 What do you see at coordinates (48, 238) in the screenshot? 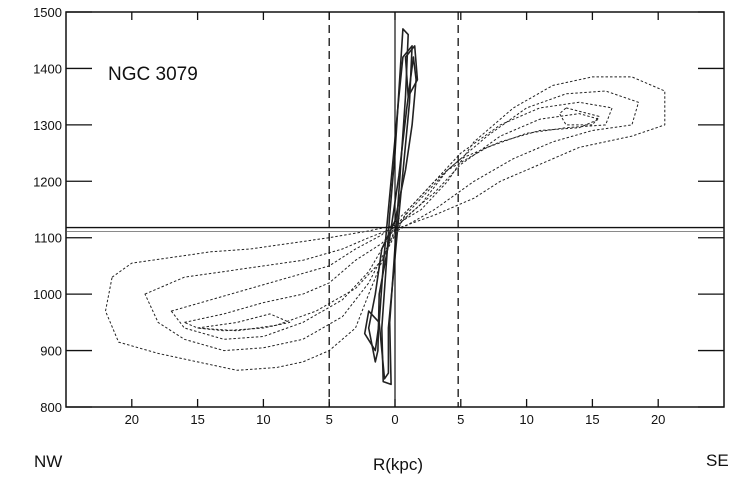
I see `y-tick-label-3: 1100` at bounding box center [48, 238].